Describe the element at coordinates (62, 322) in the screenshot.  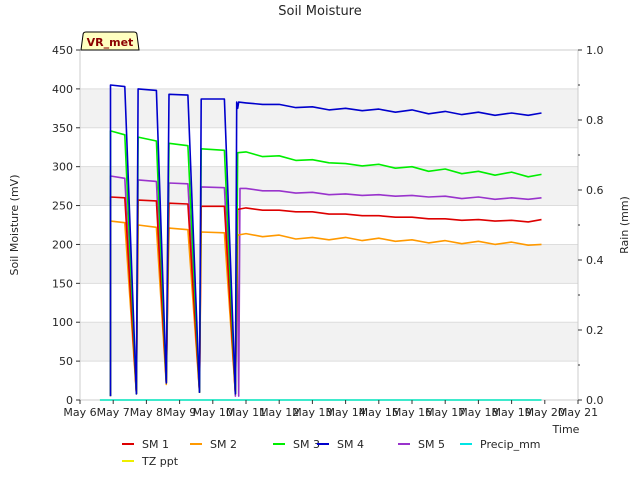
I see `y-tick-label: 100` at that location.